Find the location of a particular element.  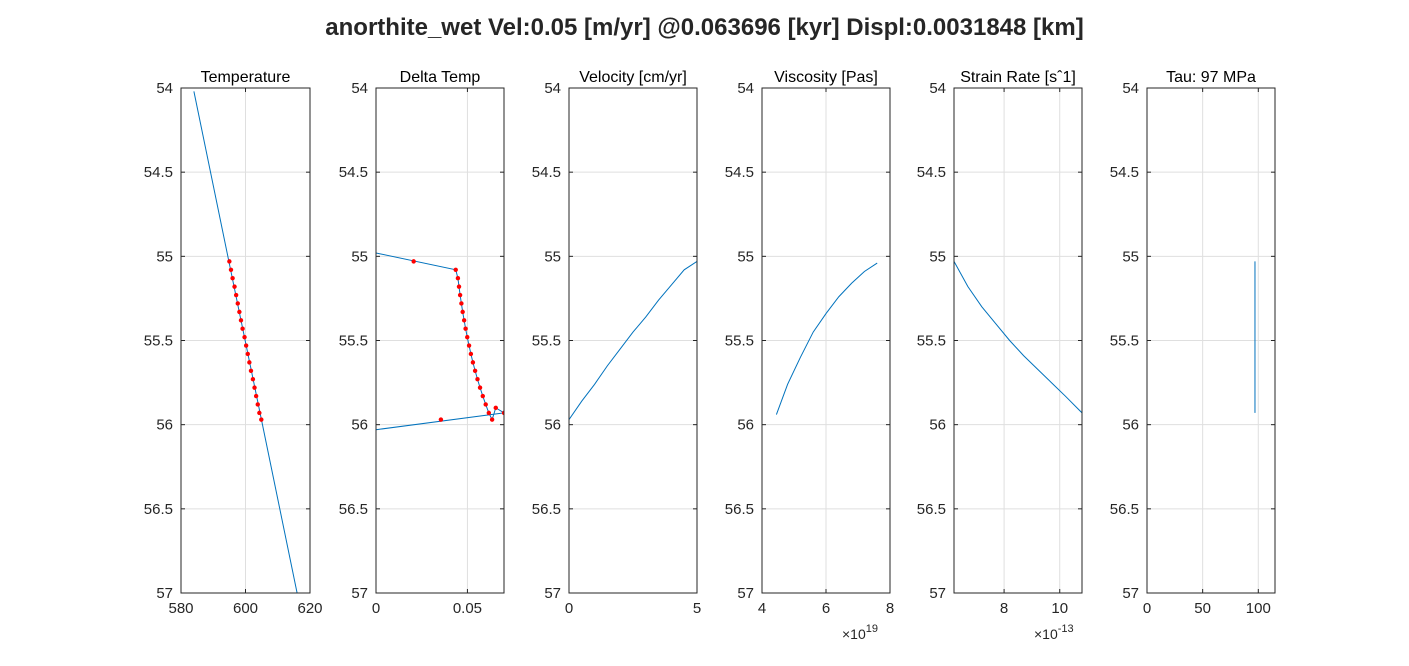

x-tick-label: 6 is located at coordinates (826, 608).